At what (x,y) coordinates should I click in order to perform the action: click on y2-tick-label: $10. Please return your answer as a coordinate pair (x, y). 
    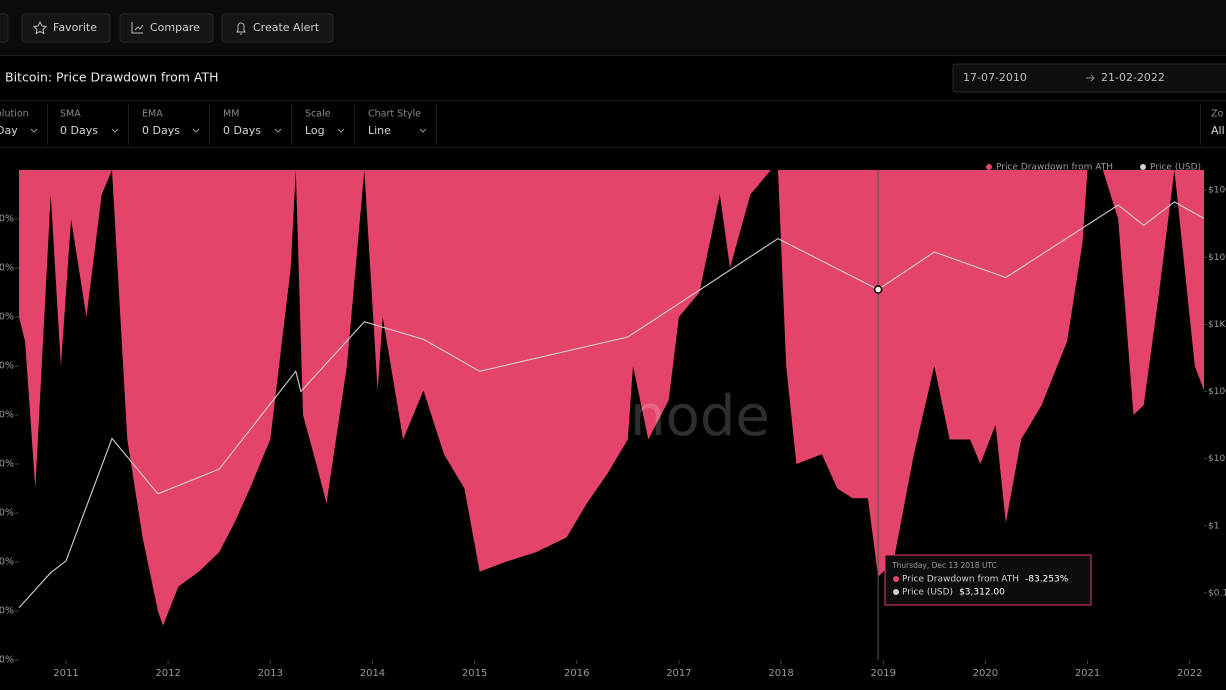
    Looking at the image, I should click on (1216, 459).